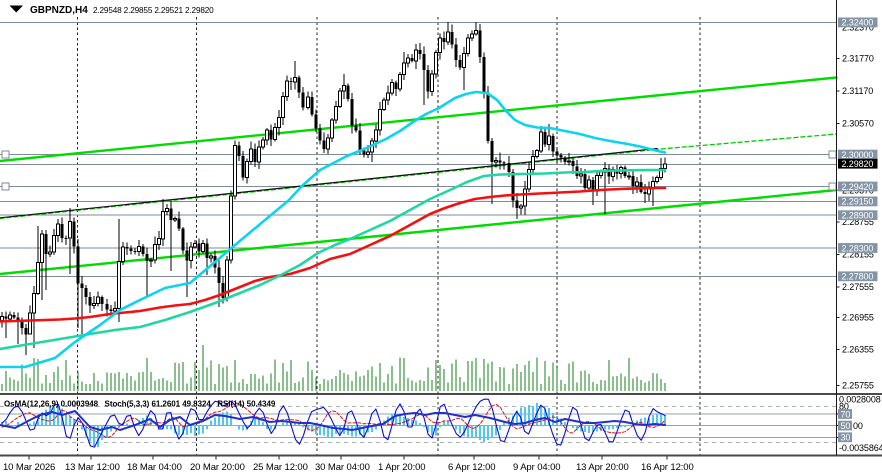 The height and width of the screenshot is (476, 882). Describe the element at coordinates (858, 216) in the screenshot. I see `svg-text: 2.28900` at that location.